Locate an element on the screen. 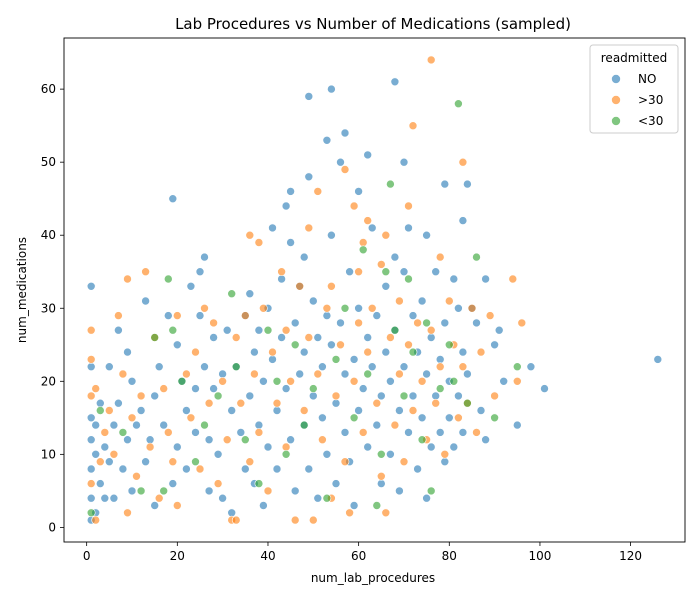  x-axis-ticks: 0 20 40 60 80 100 120 is located at coordinates (362, 552).